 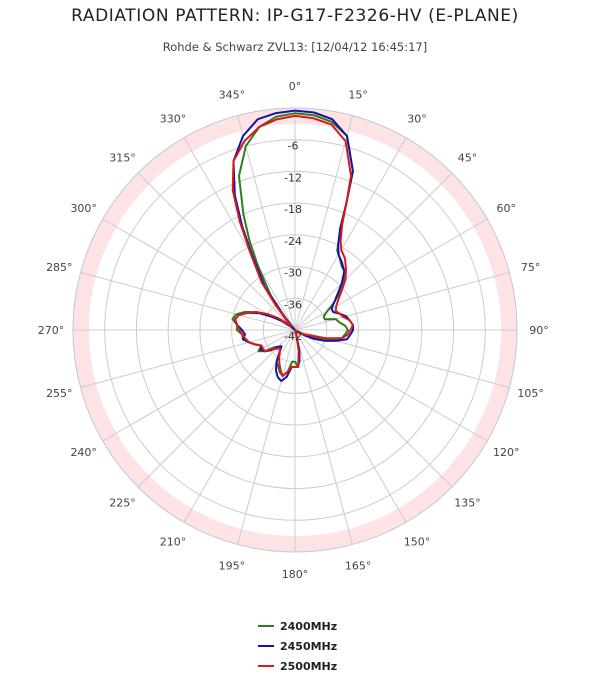 What do you see at coordinates (83, 208) in the screenshot?
I see `angle-tick-label: 300°` at bounding box center [83, 208].